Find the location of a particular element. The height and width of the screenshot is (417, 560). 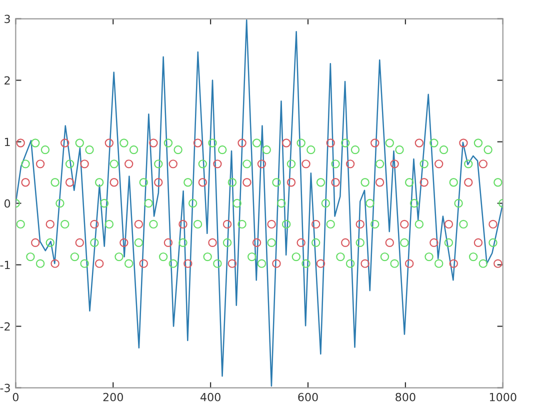

y-tick-label: 1 is located at coordinates (7, 142).